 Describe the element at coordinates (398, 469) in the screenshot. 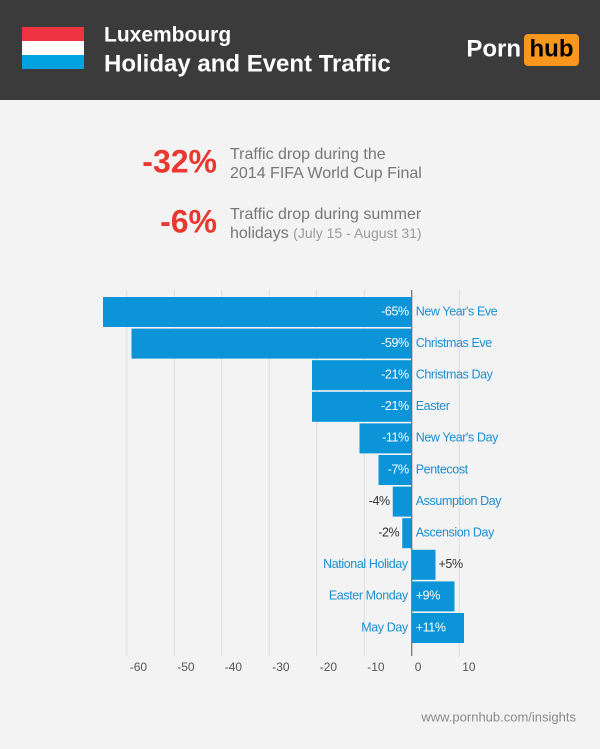

I see `value-label: -7%` at that location.